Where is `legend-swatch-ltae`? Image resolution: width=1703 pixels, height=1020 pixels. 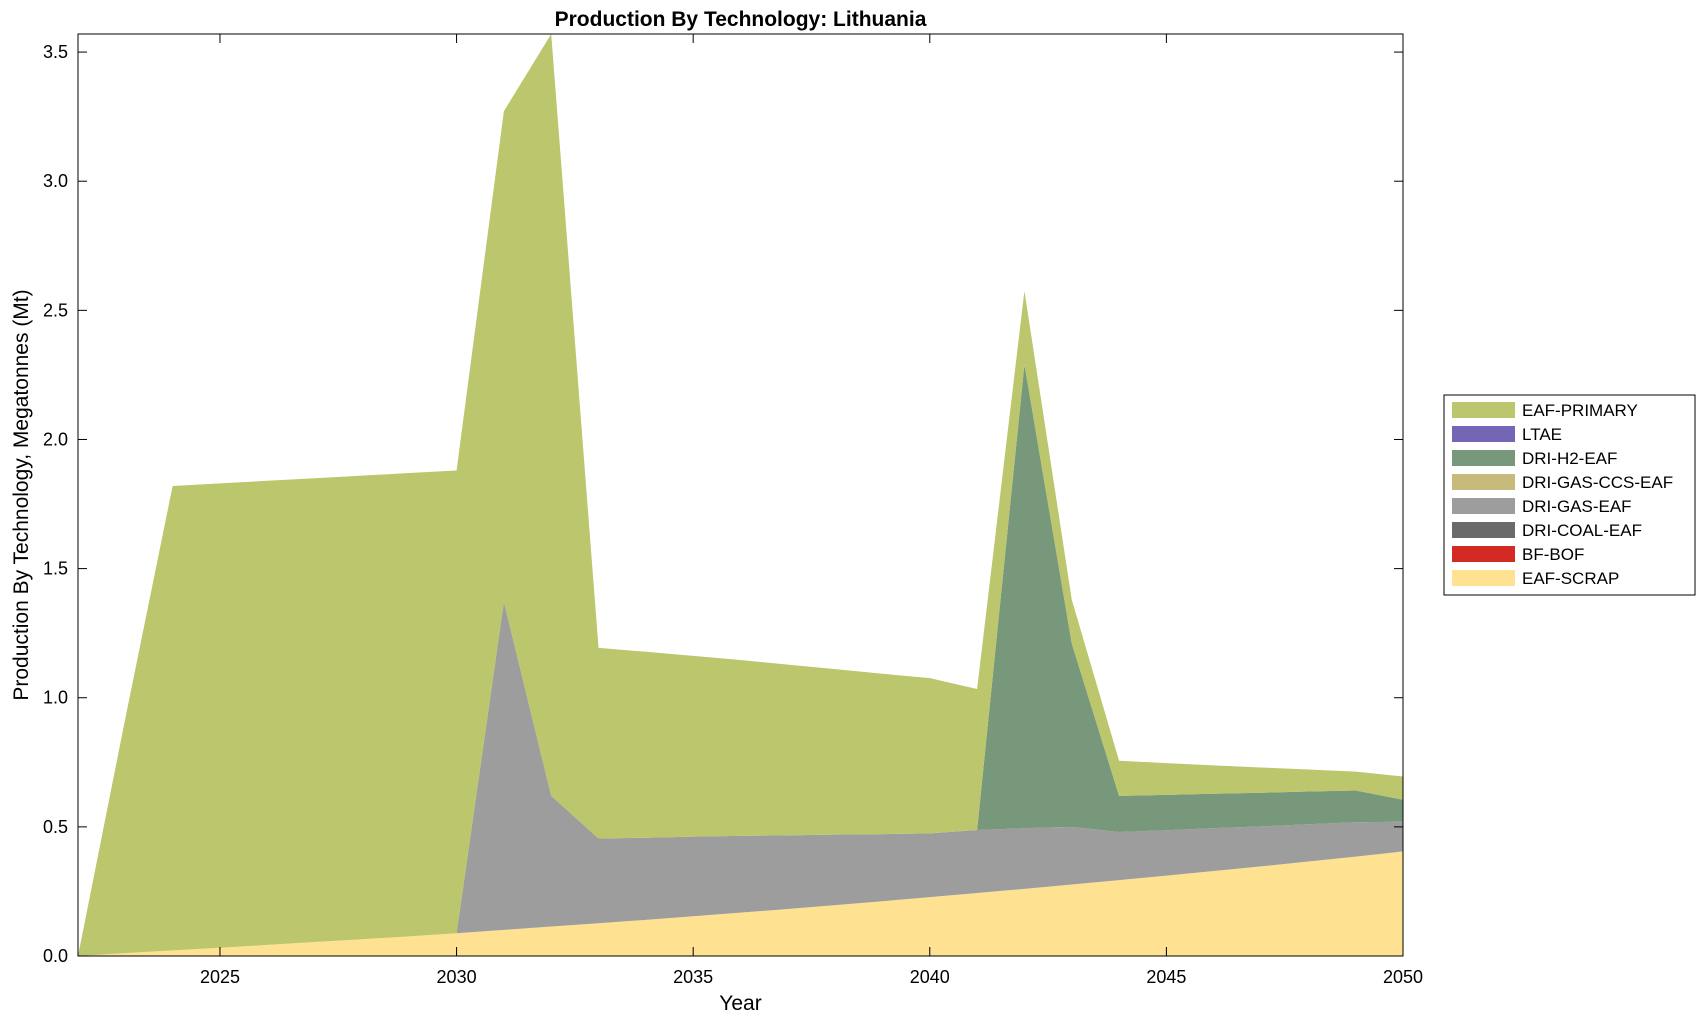
legend-swatch-ltae is located at coordinates (1483, 434).